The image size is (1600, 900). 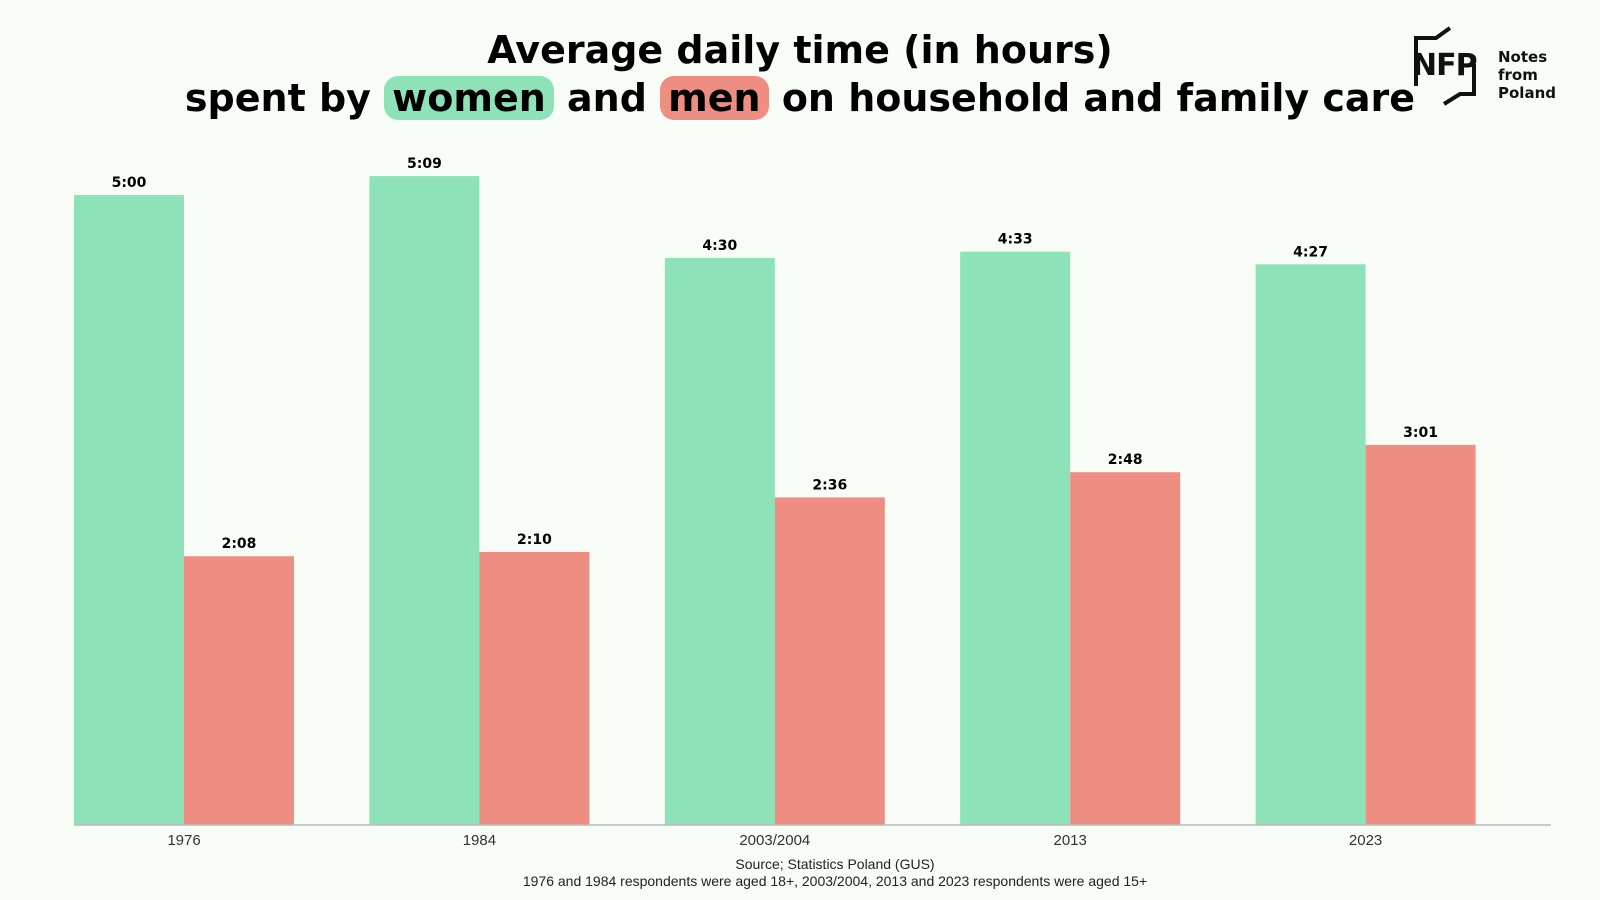 What do you see at coordinates (1015, 240) in the screenshot?
I see `data-label-women-2013: 4:33` at bounding box center [1015, 240].